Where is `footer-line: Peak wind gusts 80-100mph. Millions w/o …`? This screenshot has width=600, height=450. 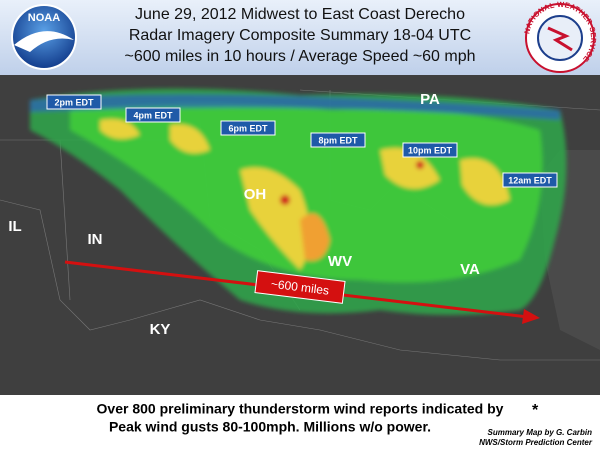
footer-line: Peak wind gusts 80-100mph. Millions w/o … is located at coordinates (270, 427).